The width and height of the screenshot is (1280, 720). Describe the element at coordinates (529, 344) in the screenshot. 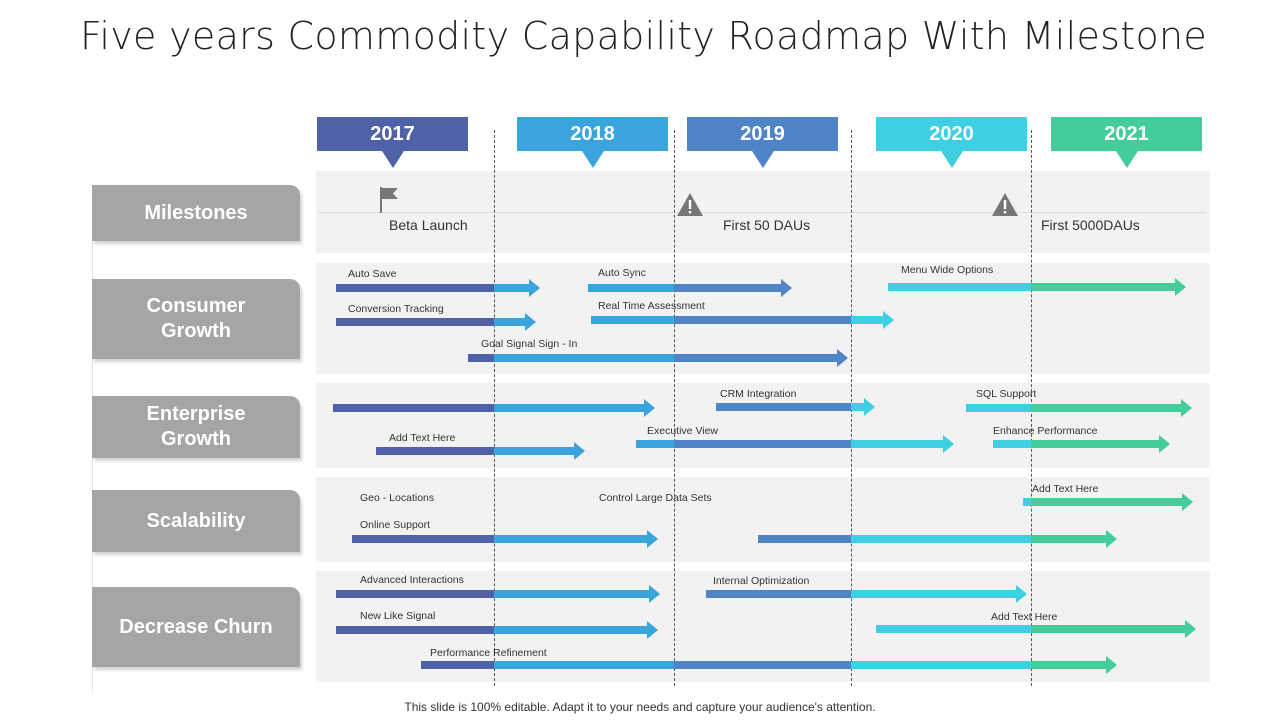

I see `task-label: Goal Signal Sign - In` at that location.